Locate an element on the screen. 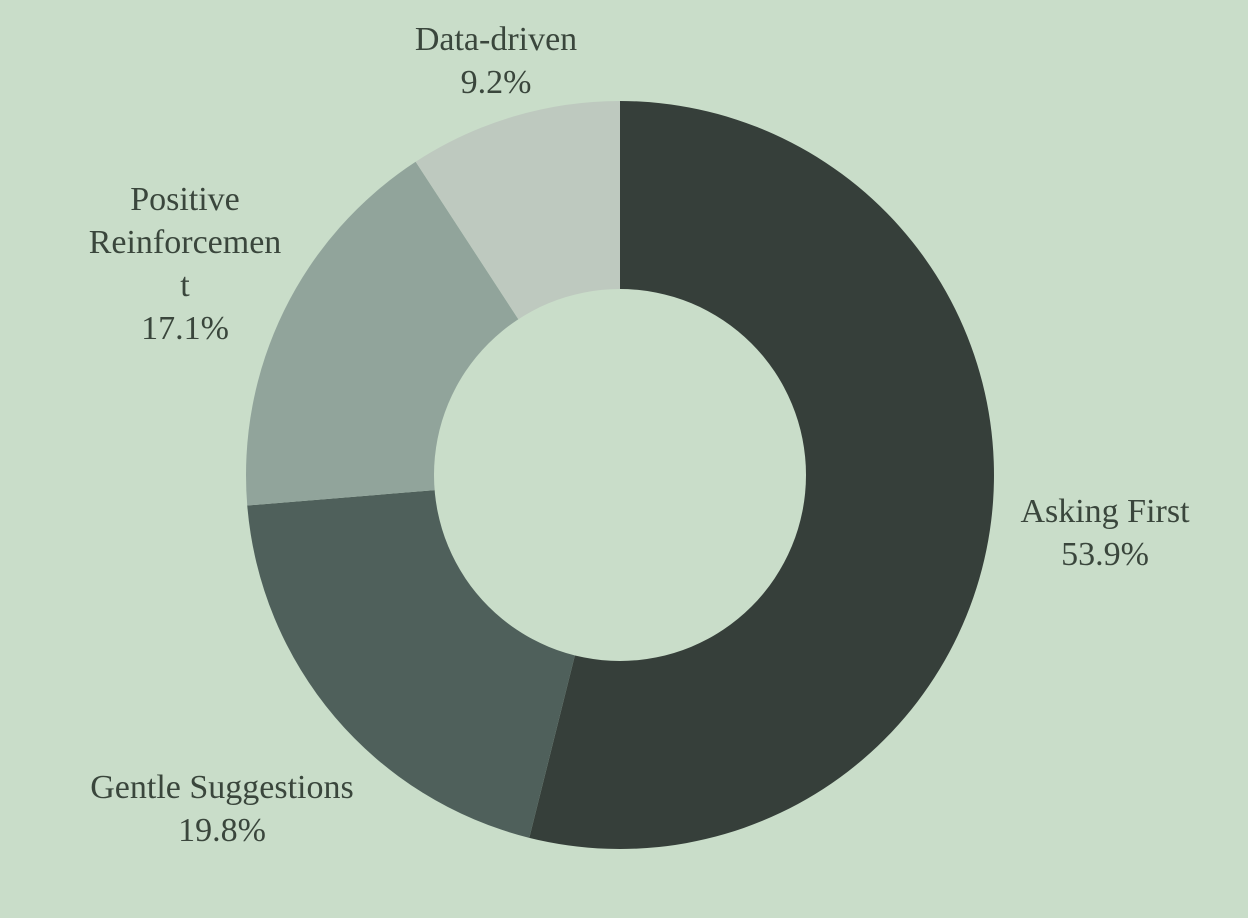 Image resolution: width=1248 pixels, height=918 pixels. slice-label-asking-first: Asking First 53.9% is located at coordinates (1105, 533).